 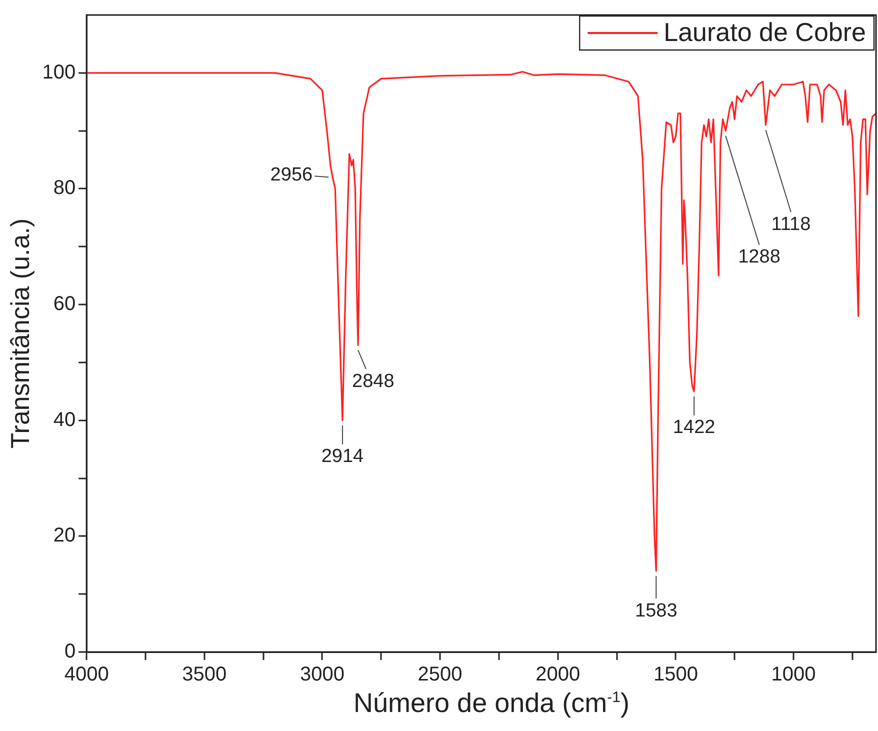 I want to click on y-tick-label: 40, so click(x=64, y=419).